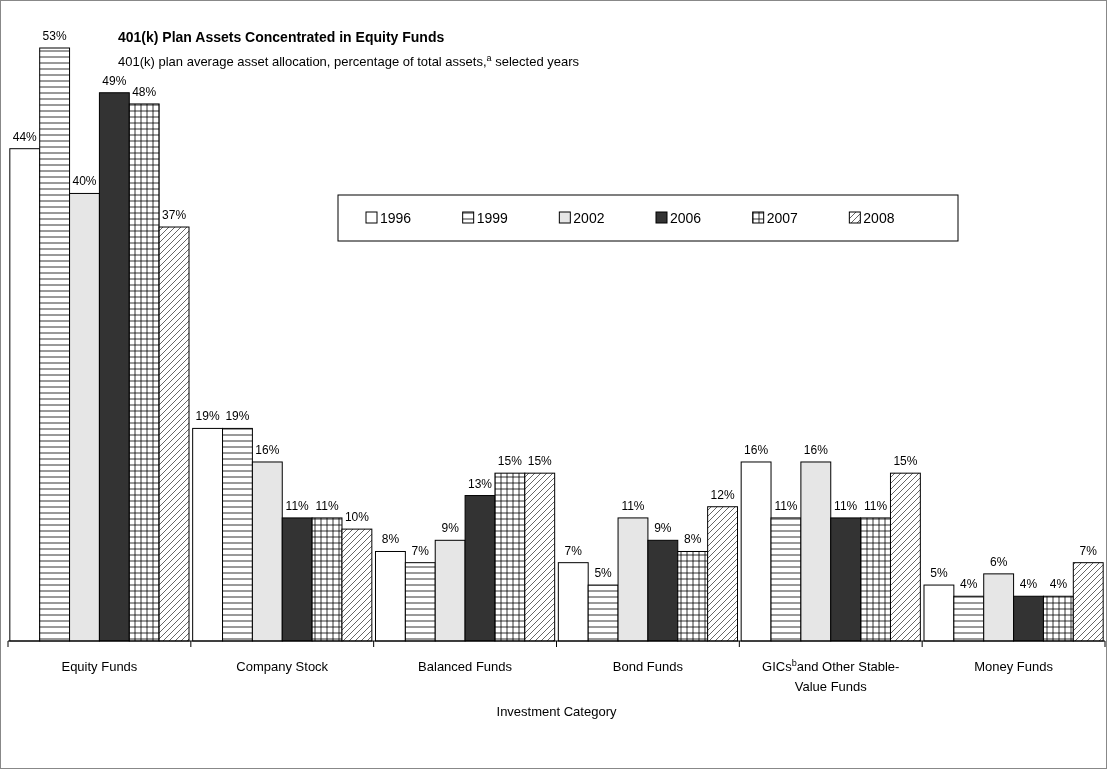  I want to click on data-label: 13%, so click(480, 483).